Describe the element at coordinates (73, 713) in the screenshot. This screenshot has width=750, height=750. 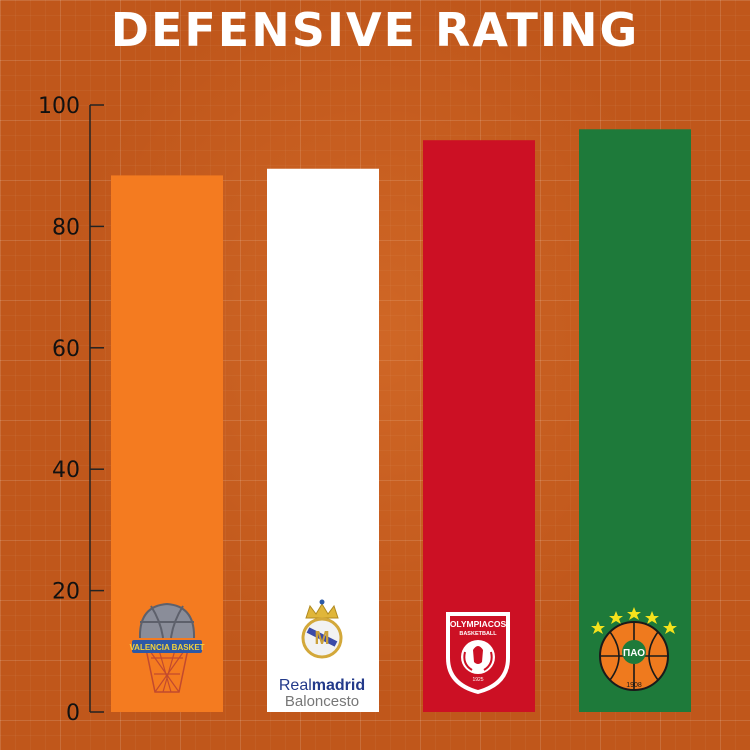
I see `y-tick-label: 0` at that location.